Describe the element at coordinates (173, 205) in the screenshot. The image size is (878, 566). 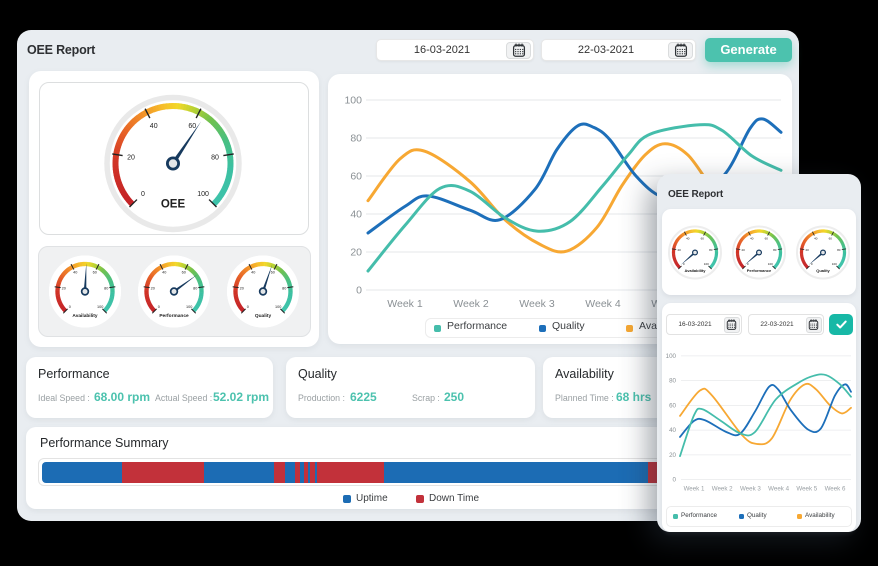
I see `svg-text: OEE` at that location.